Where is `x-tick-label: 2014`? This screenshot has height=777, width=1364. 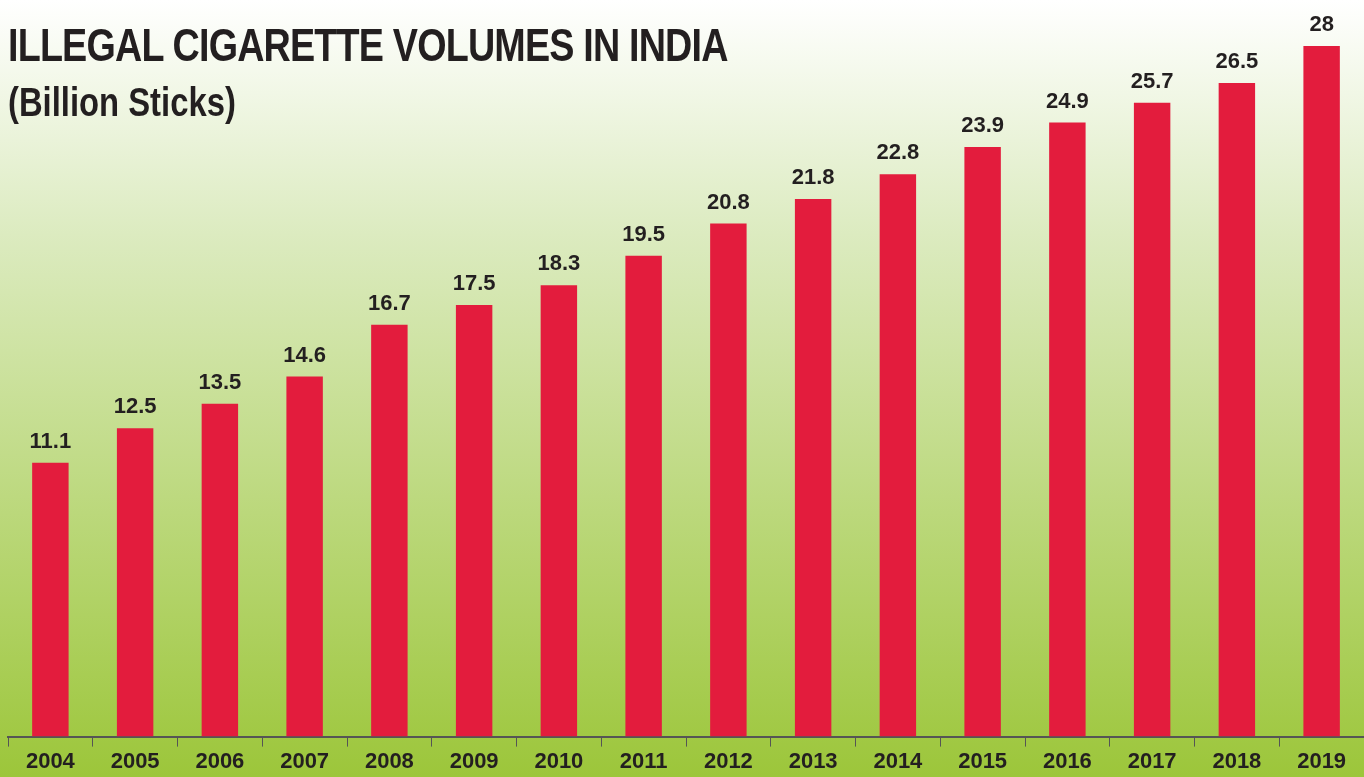
x-tick-label: 2014 is located at coordinates (898, 760).